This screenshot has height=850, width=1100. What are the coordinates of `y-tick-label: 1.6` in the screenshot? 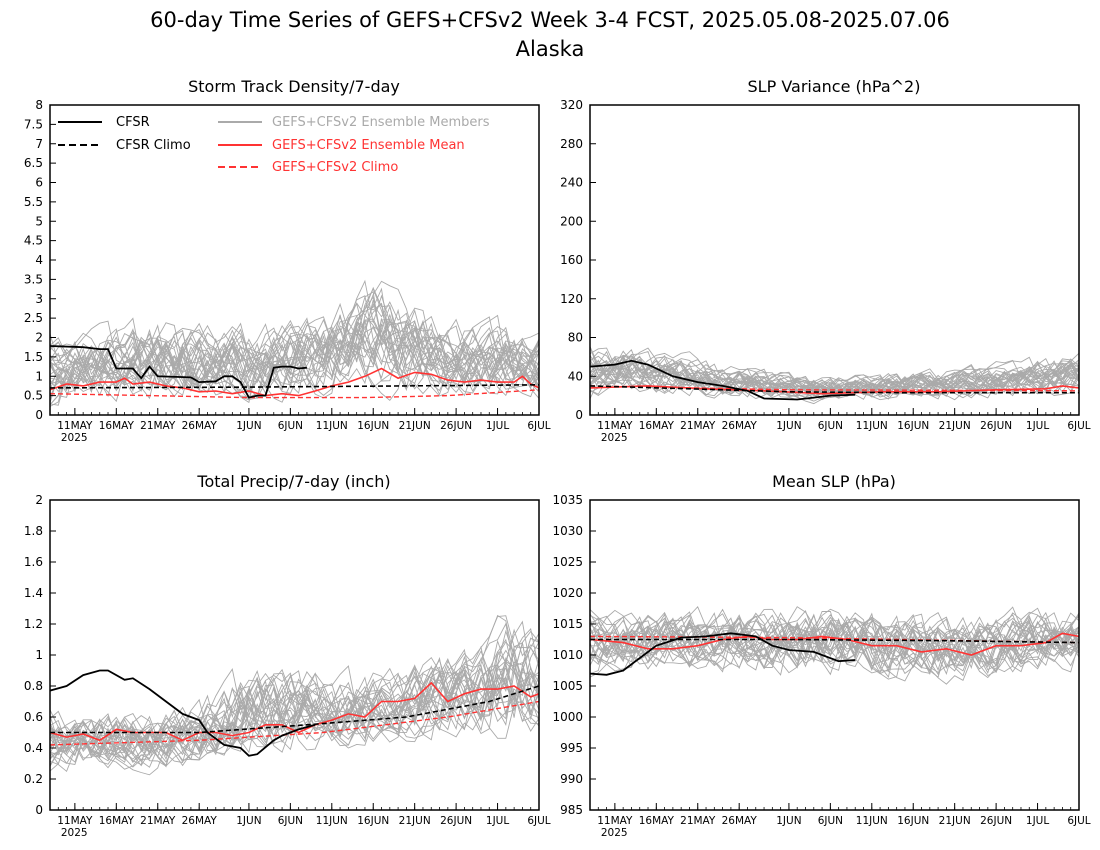 It's located at (33, 562).